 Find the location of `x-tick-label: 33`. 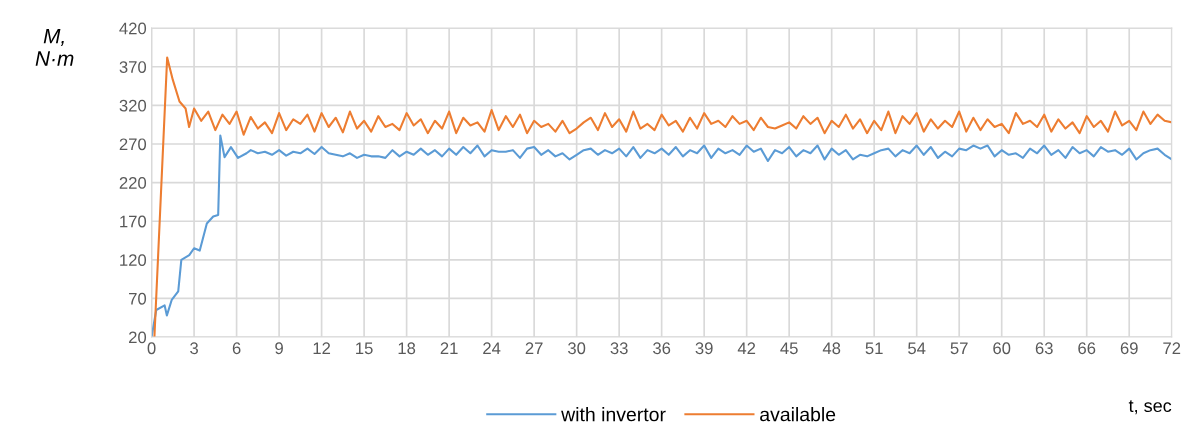

x-tick-label: 33 is located at coordinates (619, 348).